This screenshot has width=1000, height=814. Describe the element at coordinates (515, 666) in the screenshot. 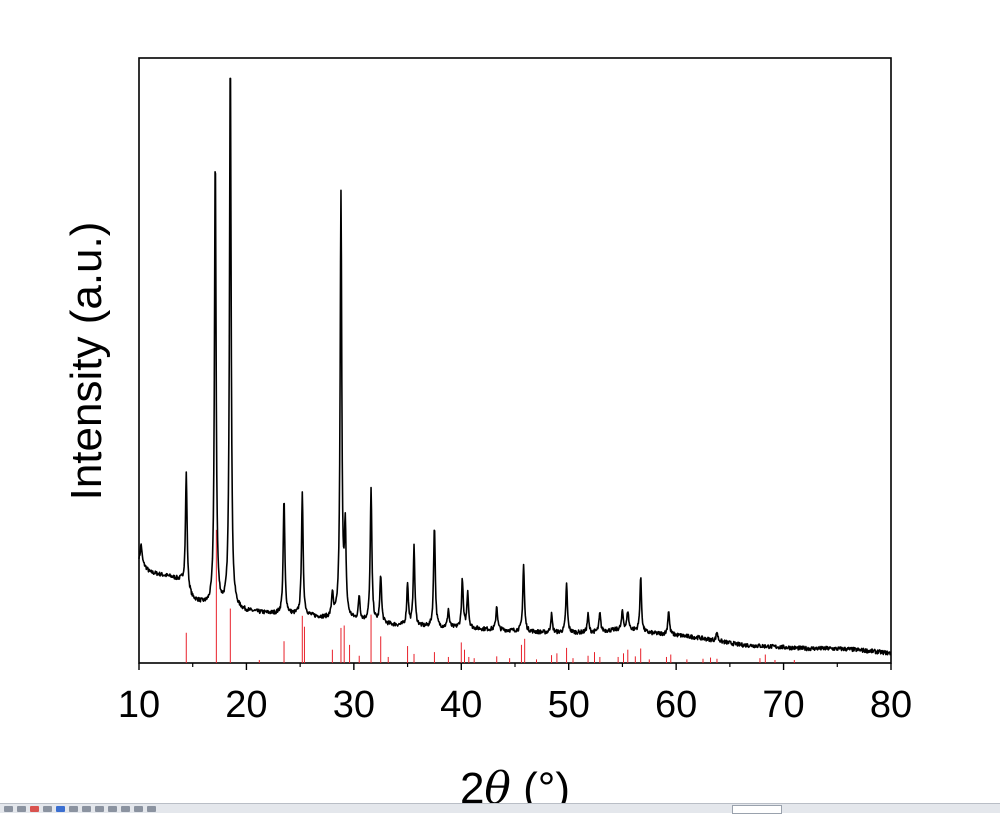

I see `x-axis-ticks` at that location.